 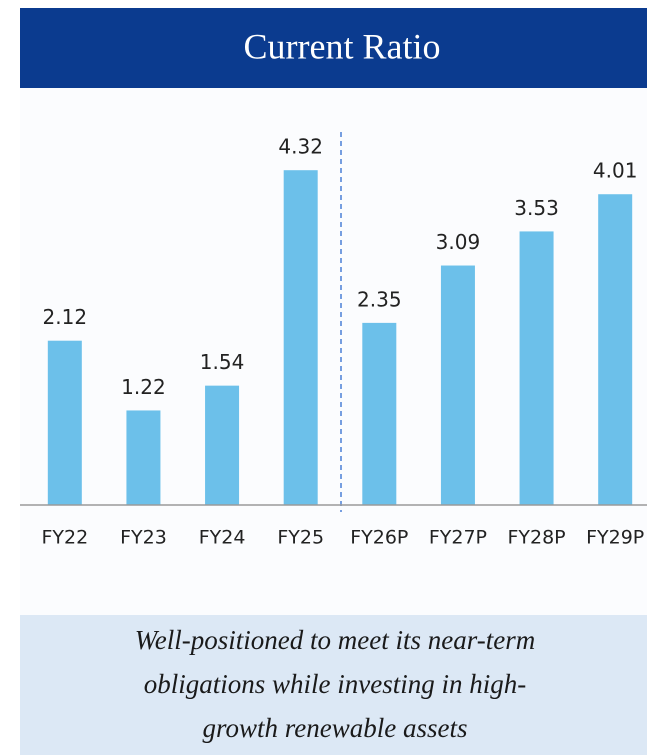 What do you see at coordinates (458, 538) in the screenshot?
I see `x-tick-label: FY27P` at bounding box center [458, 538].